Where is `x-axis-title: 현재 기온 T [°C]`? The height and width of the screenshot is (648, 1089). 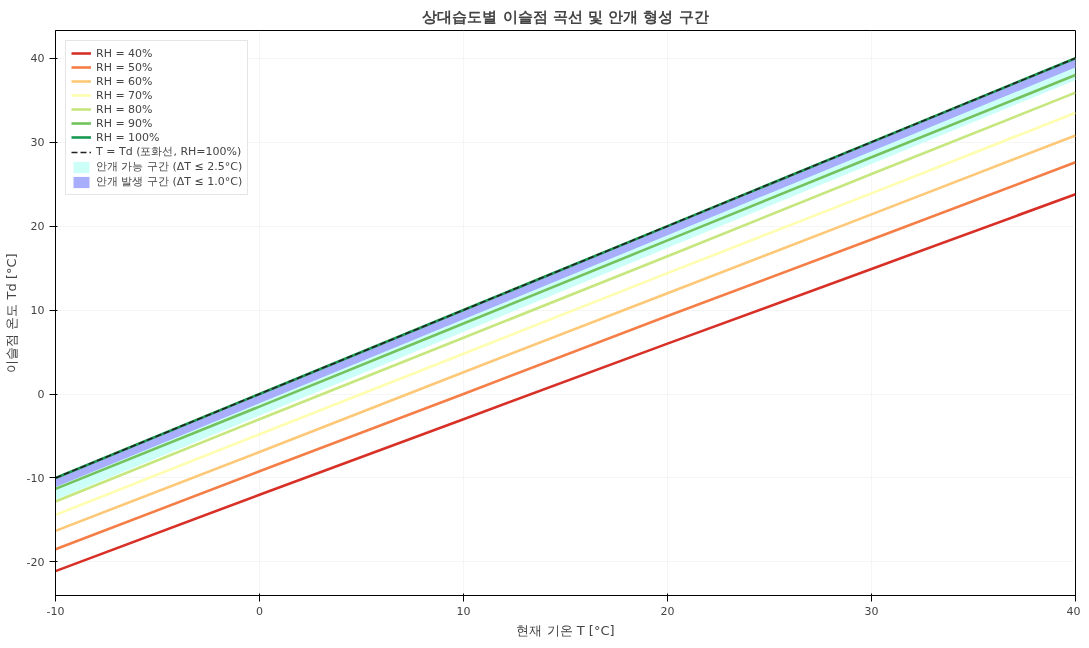 x-axis-title: 현재 기온 T [°C] is located at coordinates (565, 630).